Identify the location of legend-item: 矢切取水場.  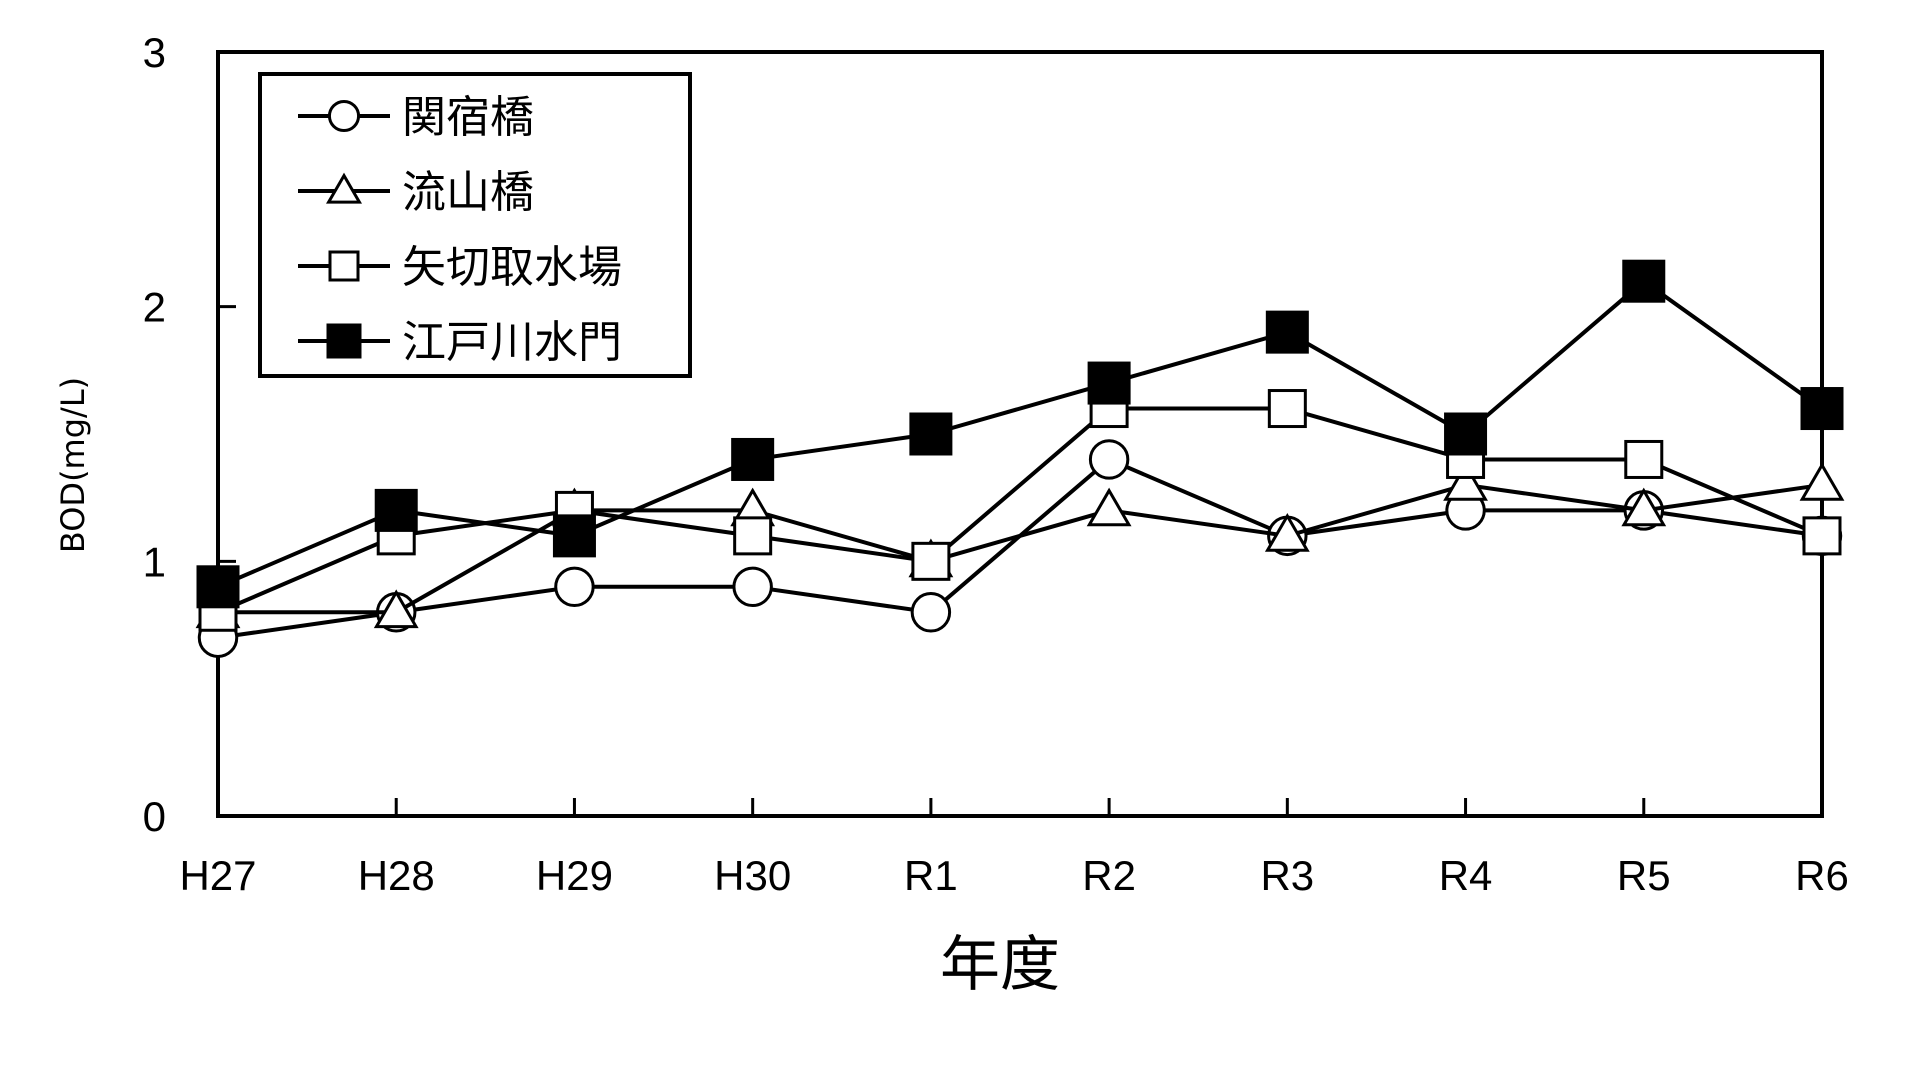
(460, 267).